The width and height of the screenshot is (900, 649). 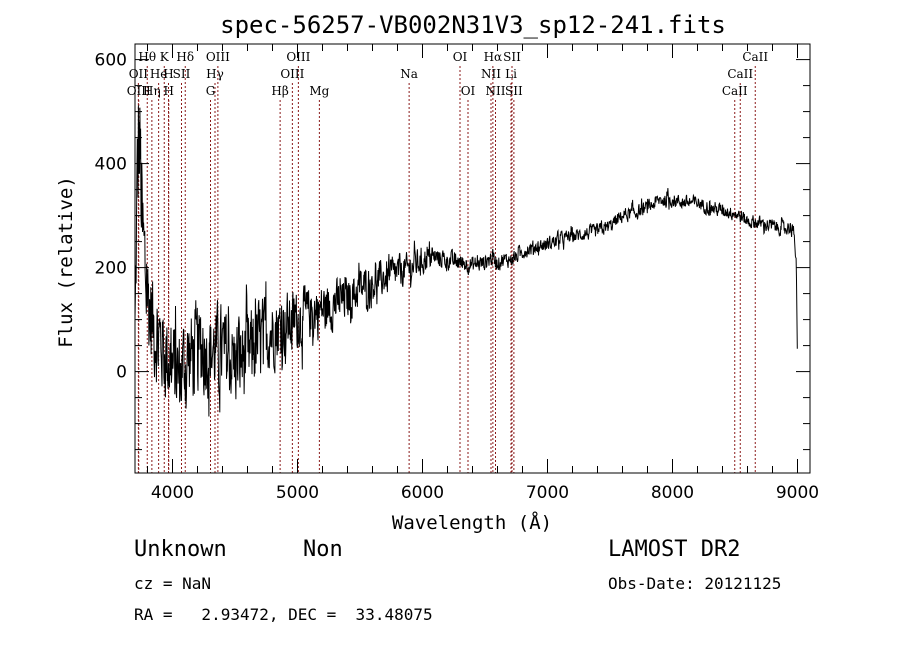 I want to click on x-tick-label: 5000, so click(x=297, y=493).